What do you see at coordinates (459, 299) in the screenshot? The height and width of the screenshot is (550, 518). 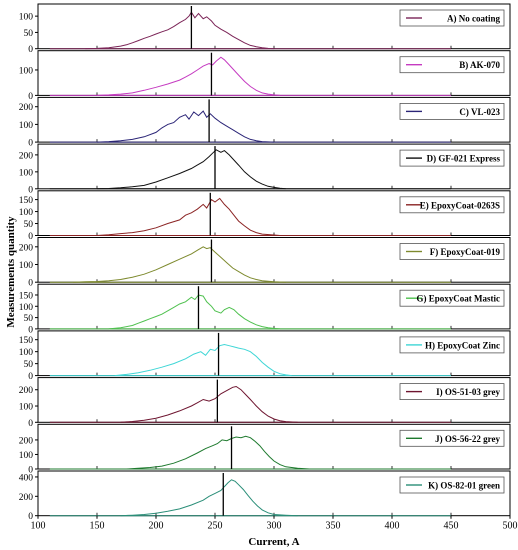 I see `legend-label: G) EpoxyCoat Mastic` at bounding box center [459, 299].